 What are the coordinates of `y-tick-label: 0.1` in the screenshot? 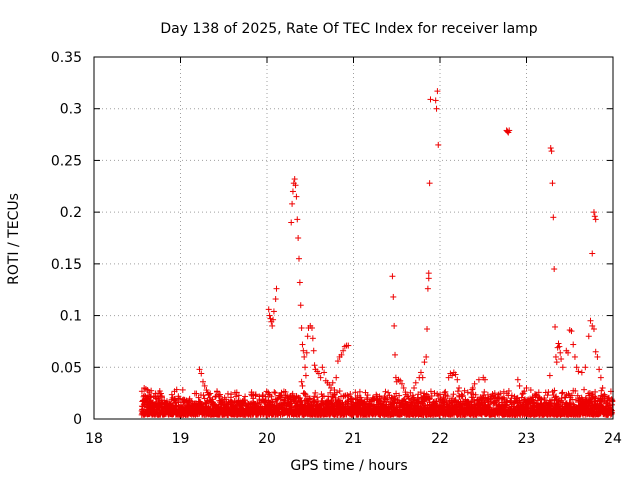 It's located at (71, 317).